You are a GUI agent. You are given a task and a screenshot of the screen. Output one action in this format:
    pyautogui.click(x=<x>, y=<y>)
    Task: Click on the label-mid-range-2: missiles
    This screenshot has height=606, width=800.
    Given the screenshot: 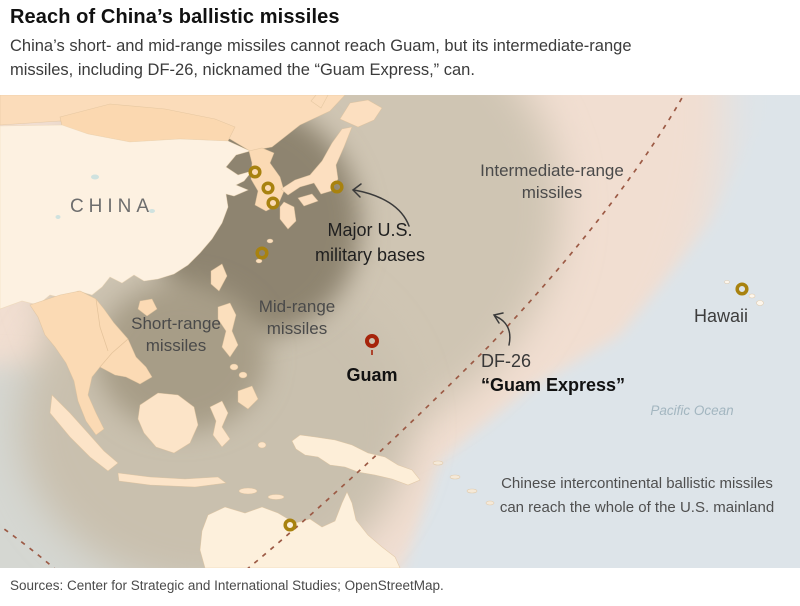 What is the action you would take?
    pyautogui.click(x=297, y=328)
    